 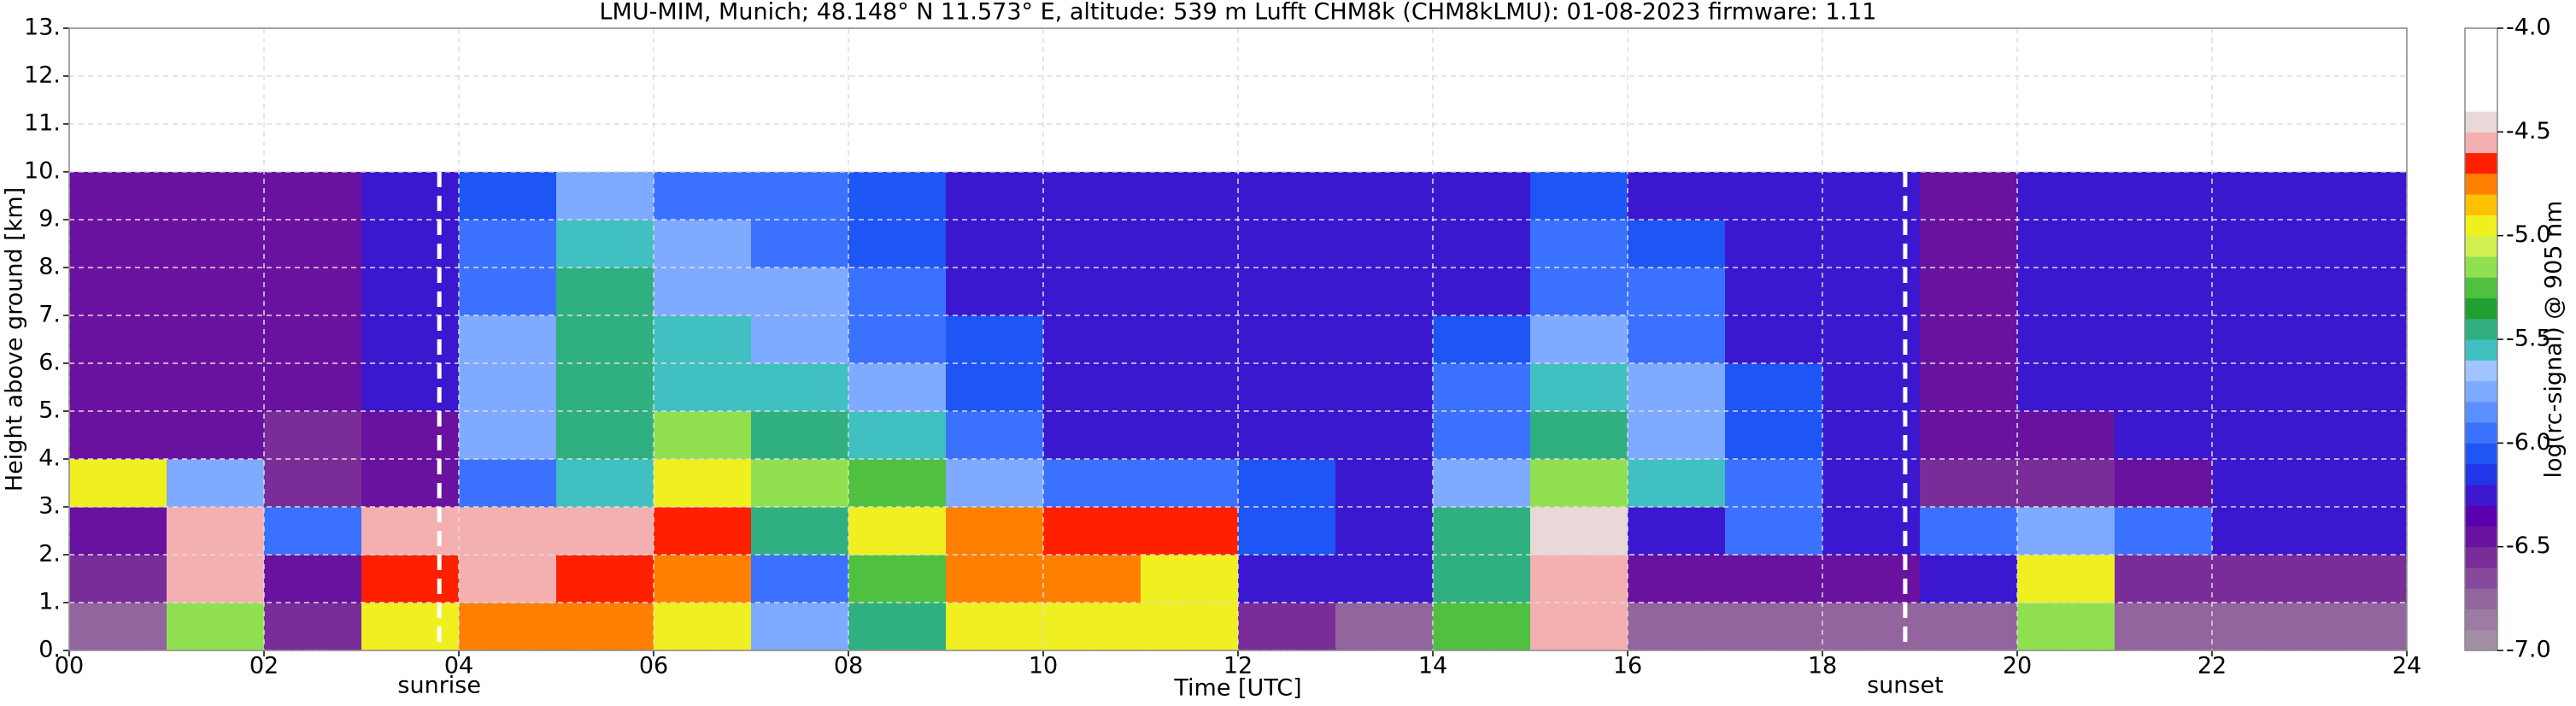 What do you see at coordinates (2212, 666) in the screenshot?
I see `x-tick-label: 22` at bounding box center [2212, 666].